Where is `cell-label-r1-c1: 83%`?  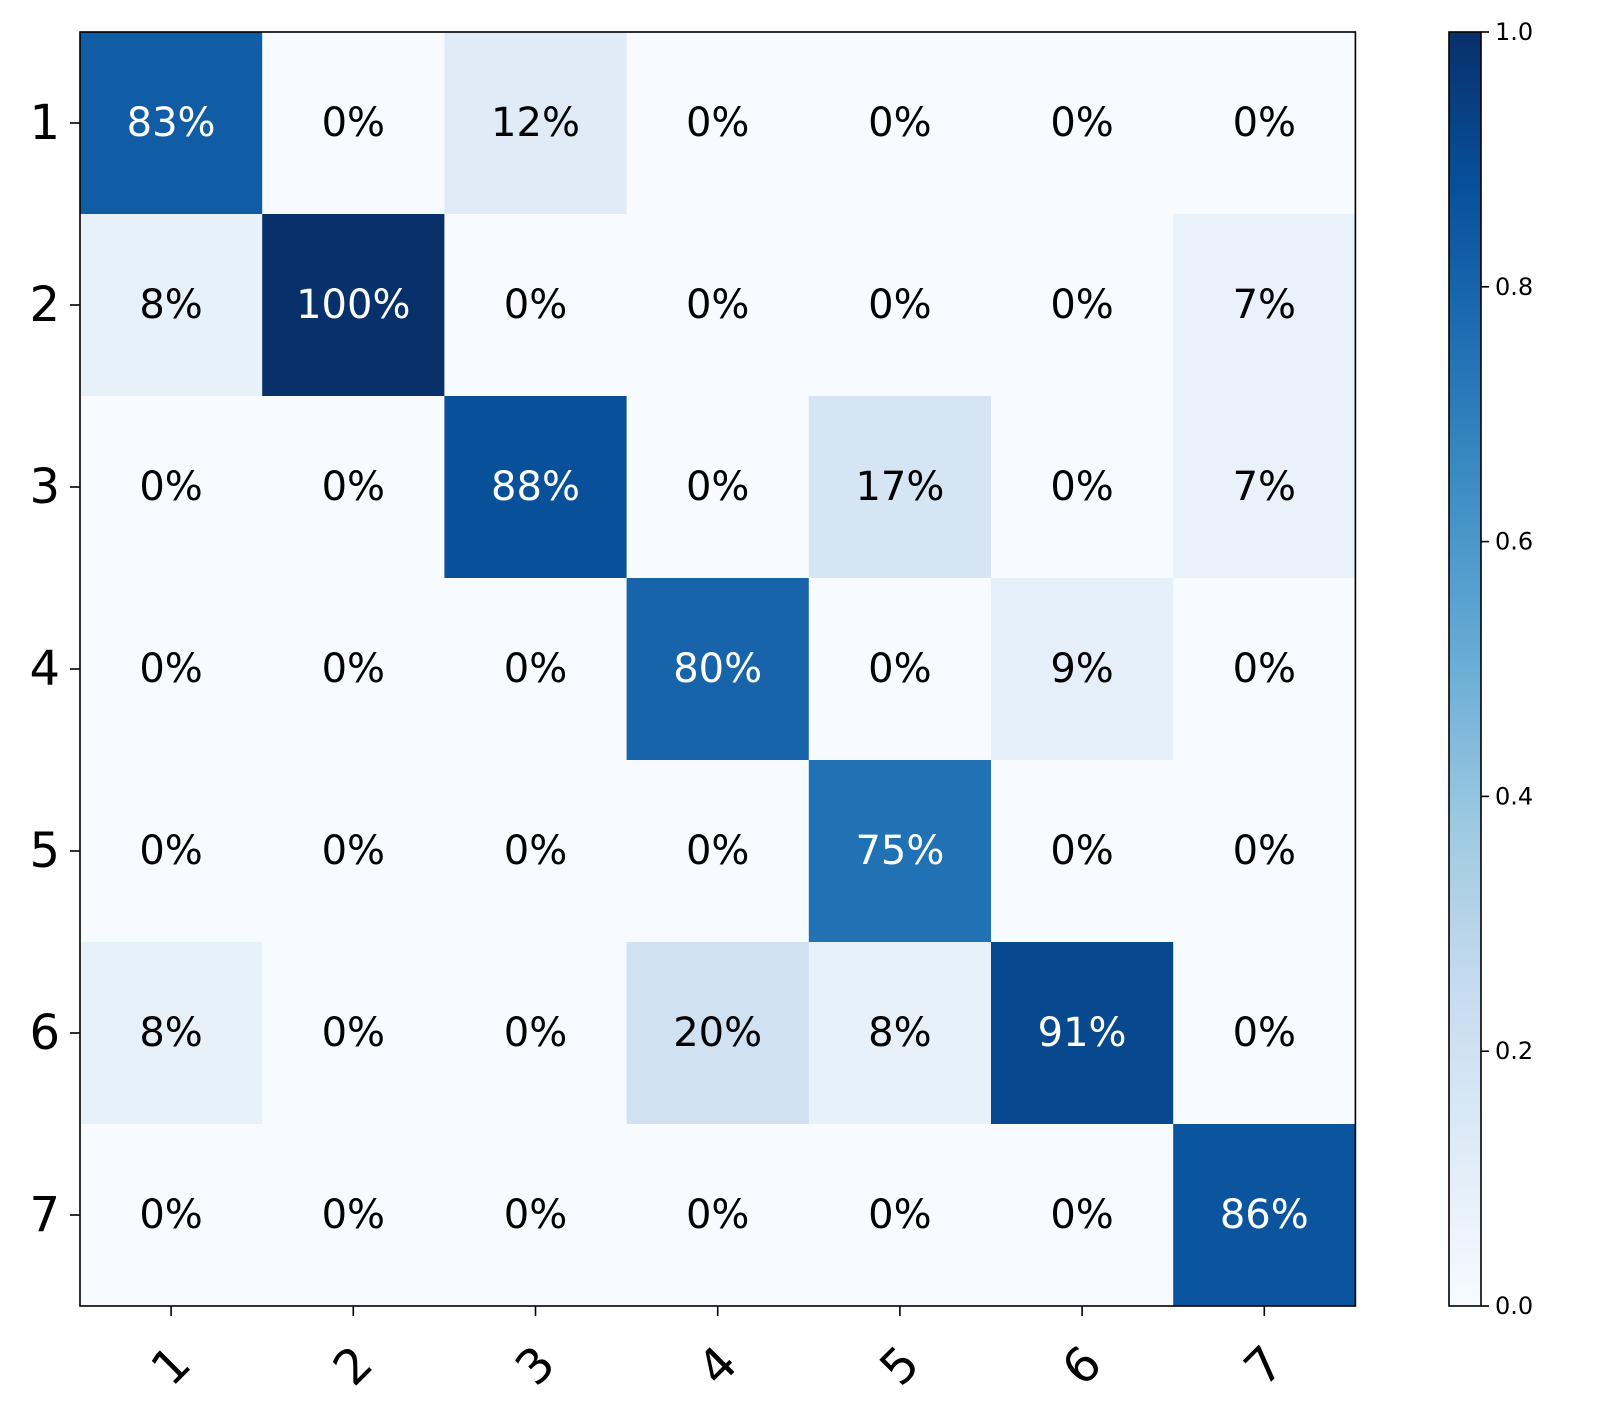 cell-label-r1-c1: 83% is located at coordinates (171, 123).